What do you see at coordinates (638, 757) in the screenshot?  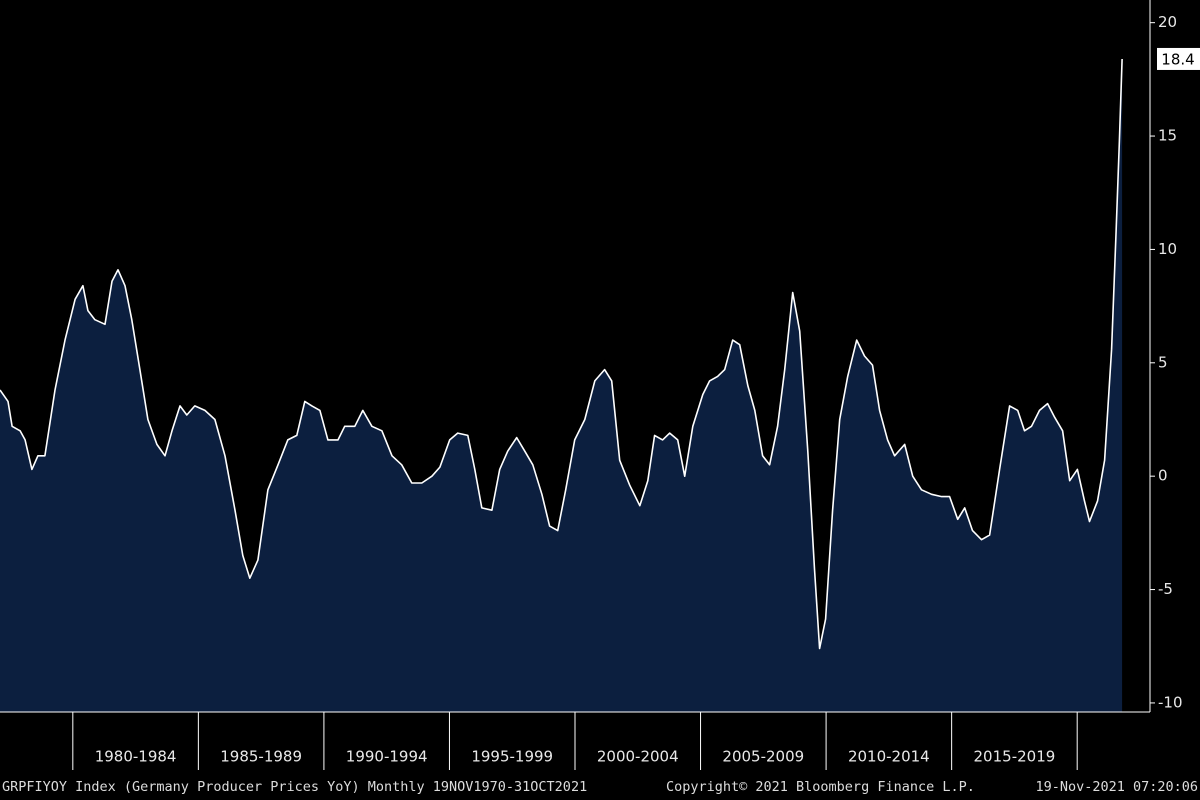 I see `x-tick-label: 2000-2004` at bounding box center [638, 757].